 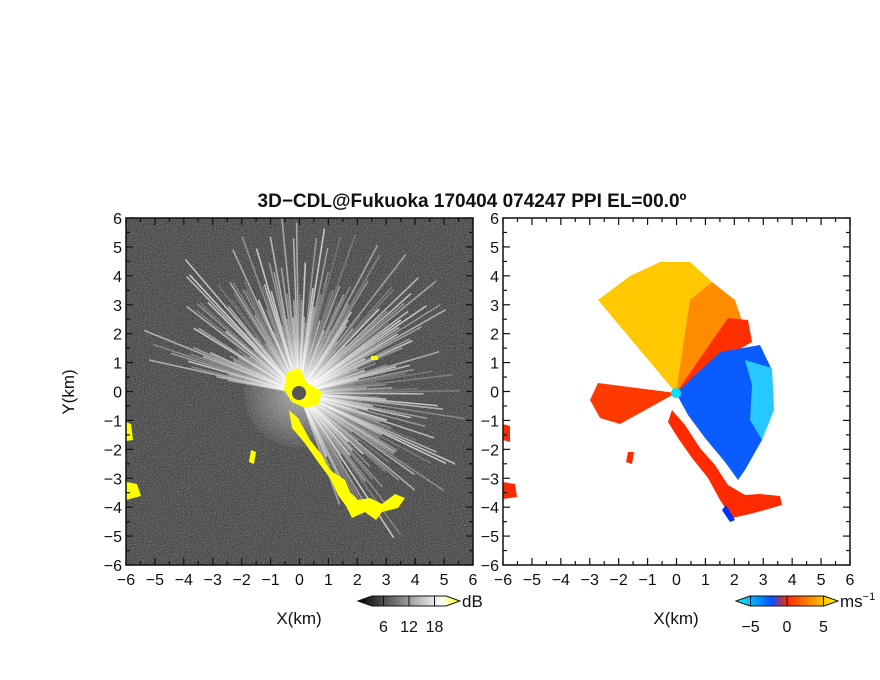 What do you see at coordinates (494, 277) in the screenshot?
I see `right-y-tick-label: 4` at bounding box center [494, 277].